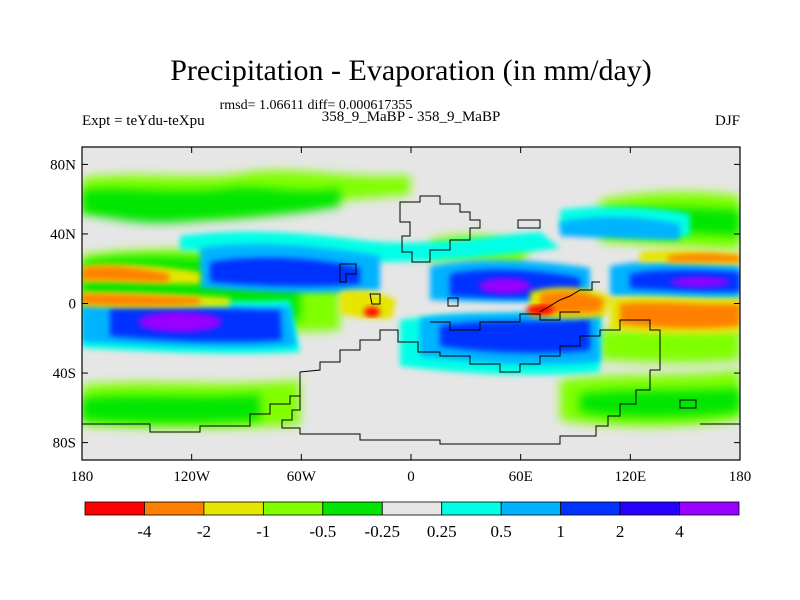  What do you see at coordinates (411, 117) in the screenshot?
I see `case-label: 358_9_MaBP - 358_9_MaBP` at bounding box center [411, 117].